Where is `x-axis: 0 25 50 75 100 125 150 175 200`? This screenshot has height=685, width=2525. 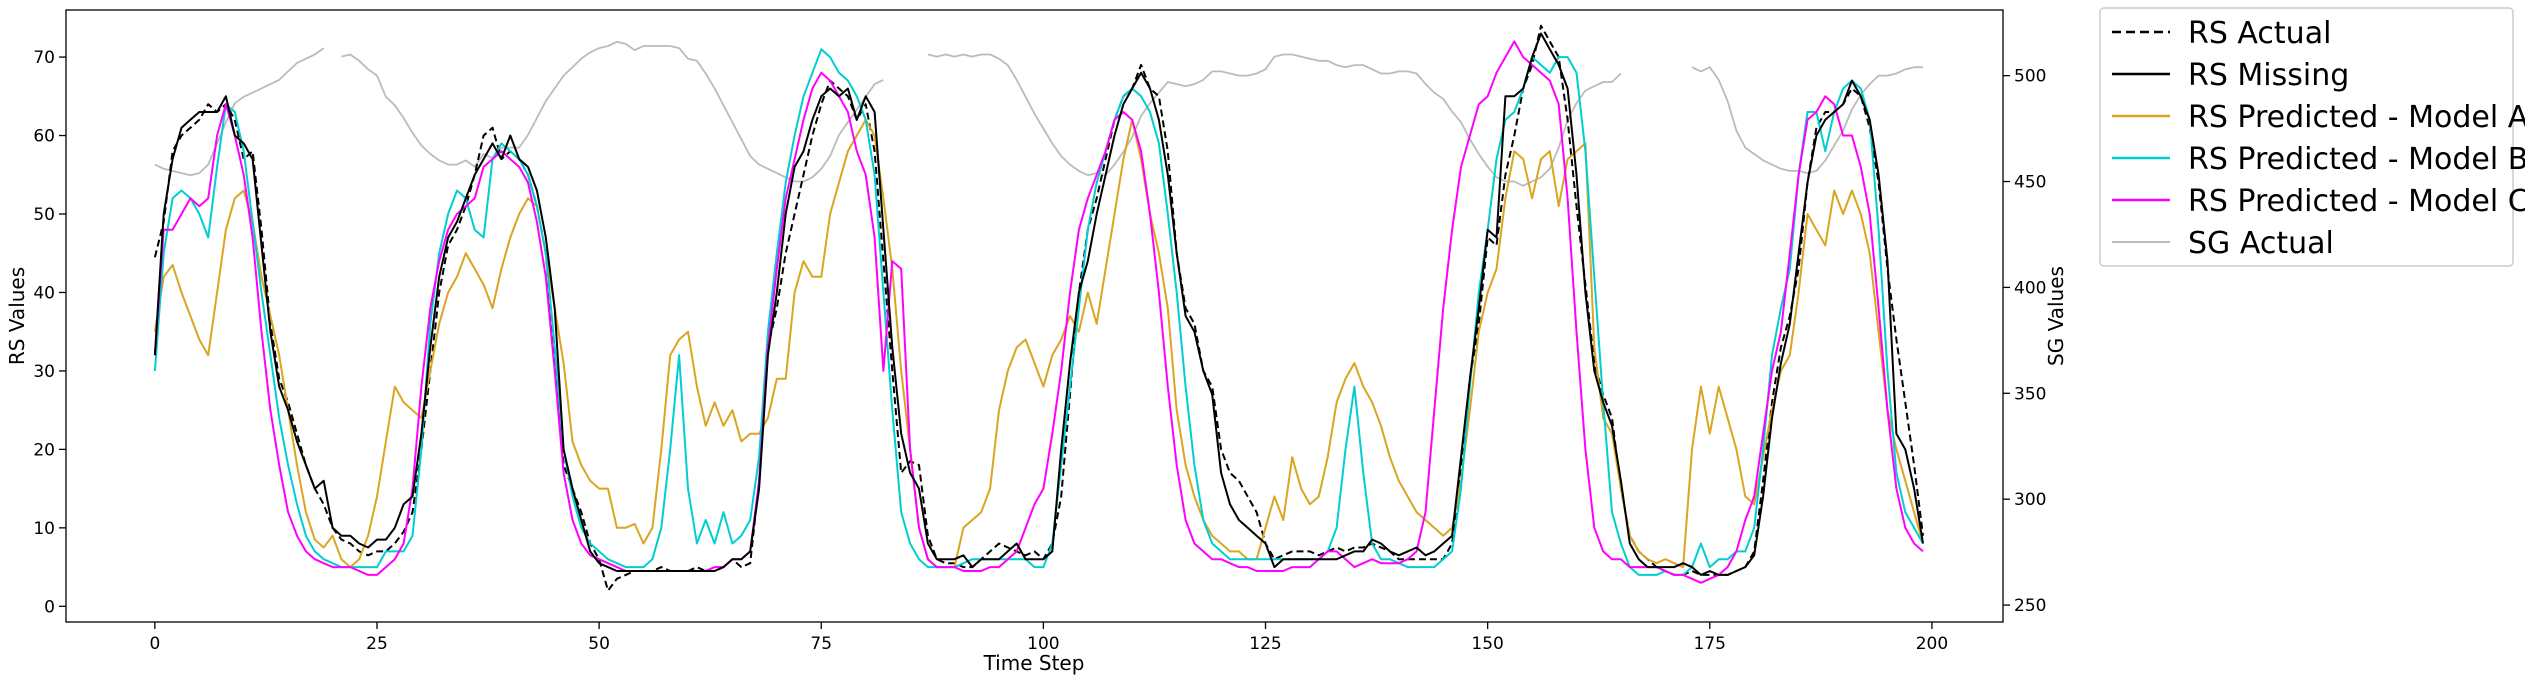 x-axis: 0 25 50 75 100 125 150 175 200 is located at coordinates (1048, 638).